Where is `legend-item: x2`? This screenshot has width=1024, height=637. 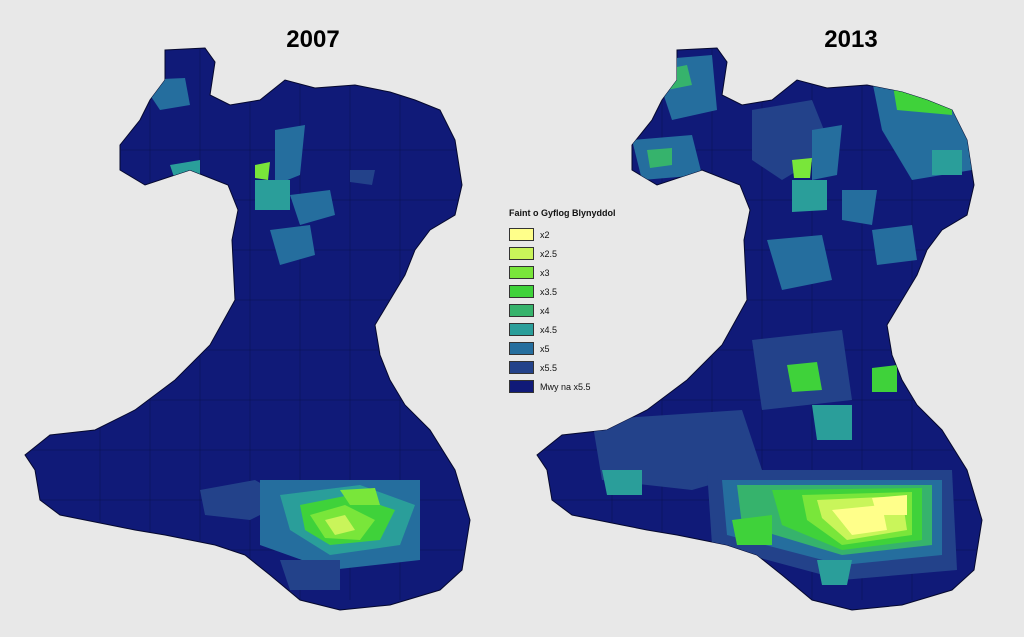 legend-item: x2 is located at coordinates (569, 234).